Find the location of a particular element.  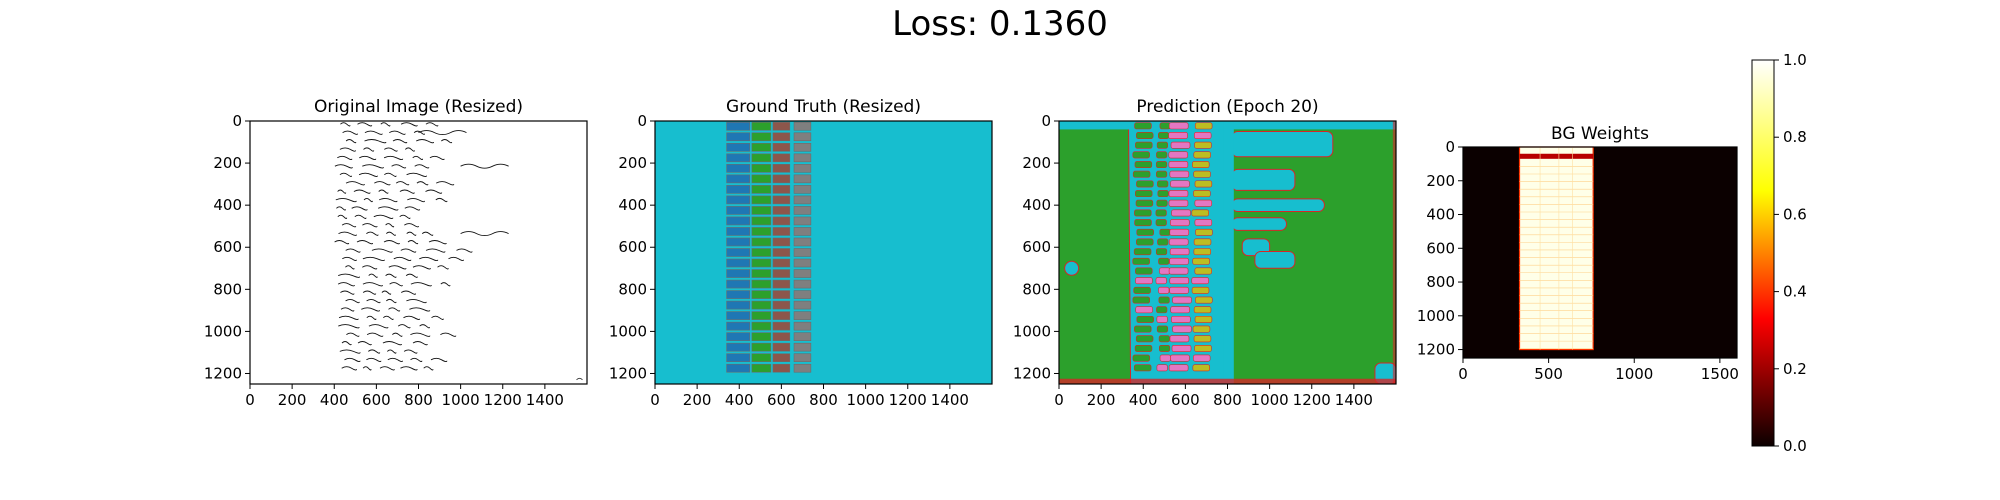

x-tick-label: 200 is located at coordinates (292, 400).